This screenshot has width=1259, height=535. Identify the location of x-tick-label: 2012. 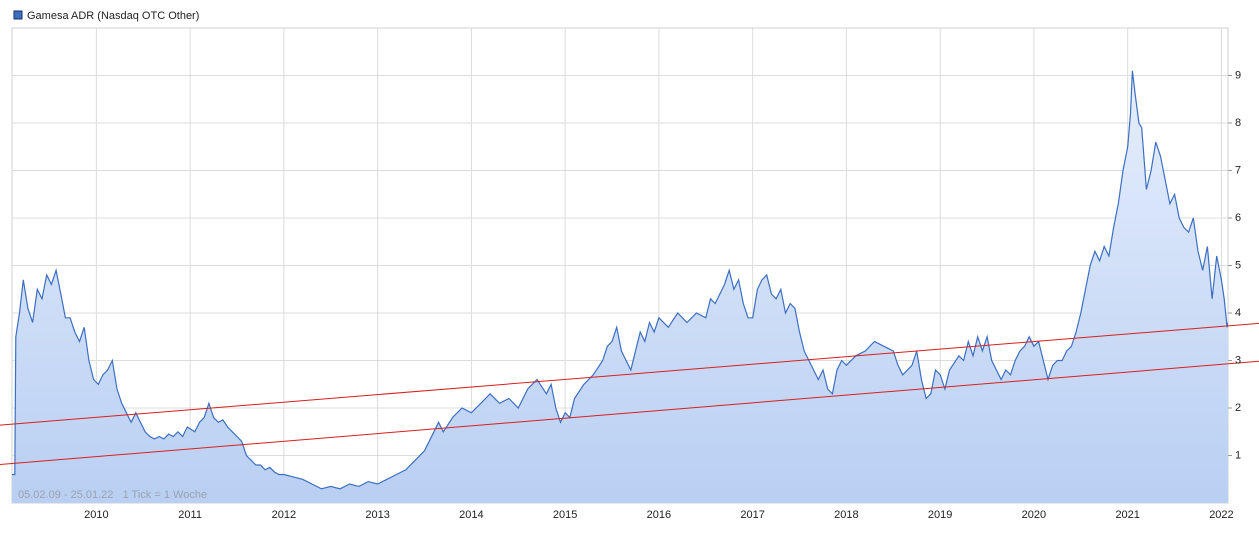
(284, 515).